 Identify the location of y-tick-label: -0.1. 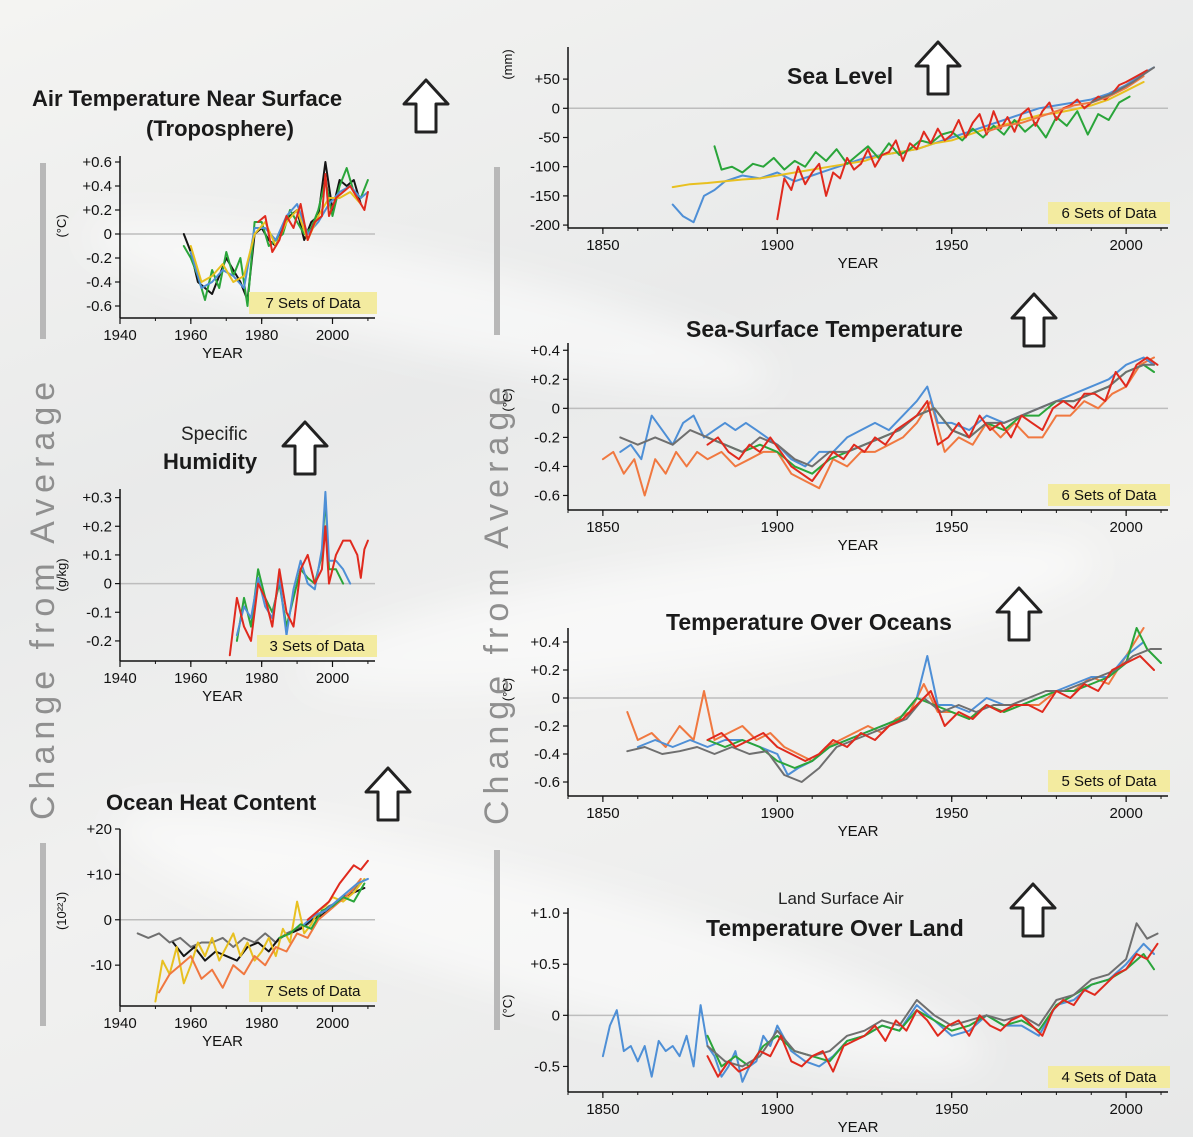
(99, 612).